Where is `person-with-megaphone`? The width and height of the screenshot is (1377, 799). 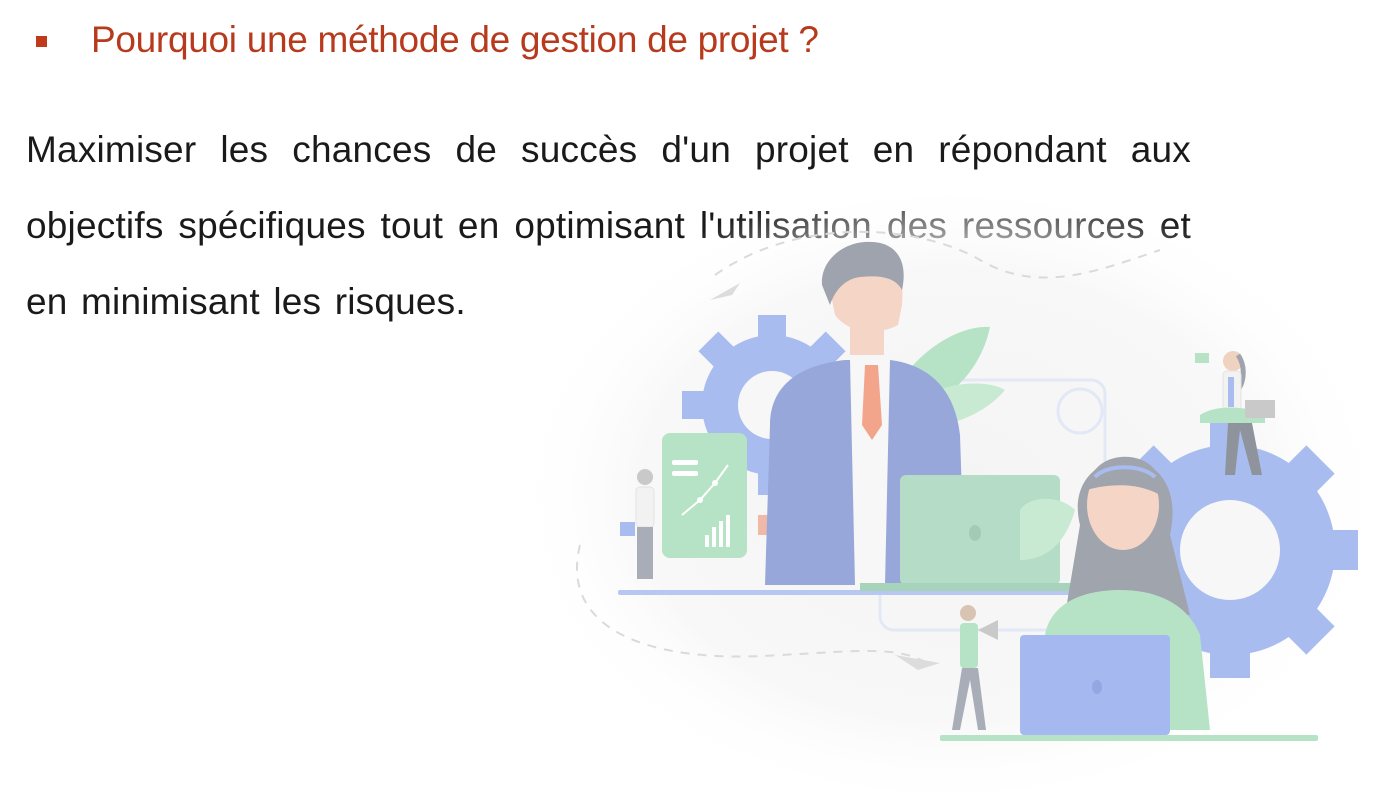
person-with-megaphone is located at coordinates (975, 667).